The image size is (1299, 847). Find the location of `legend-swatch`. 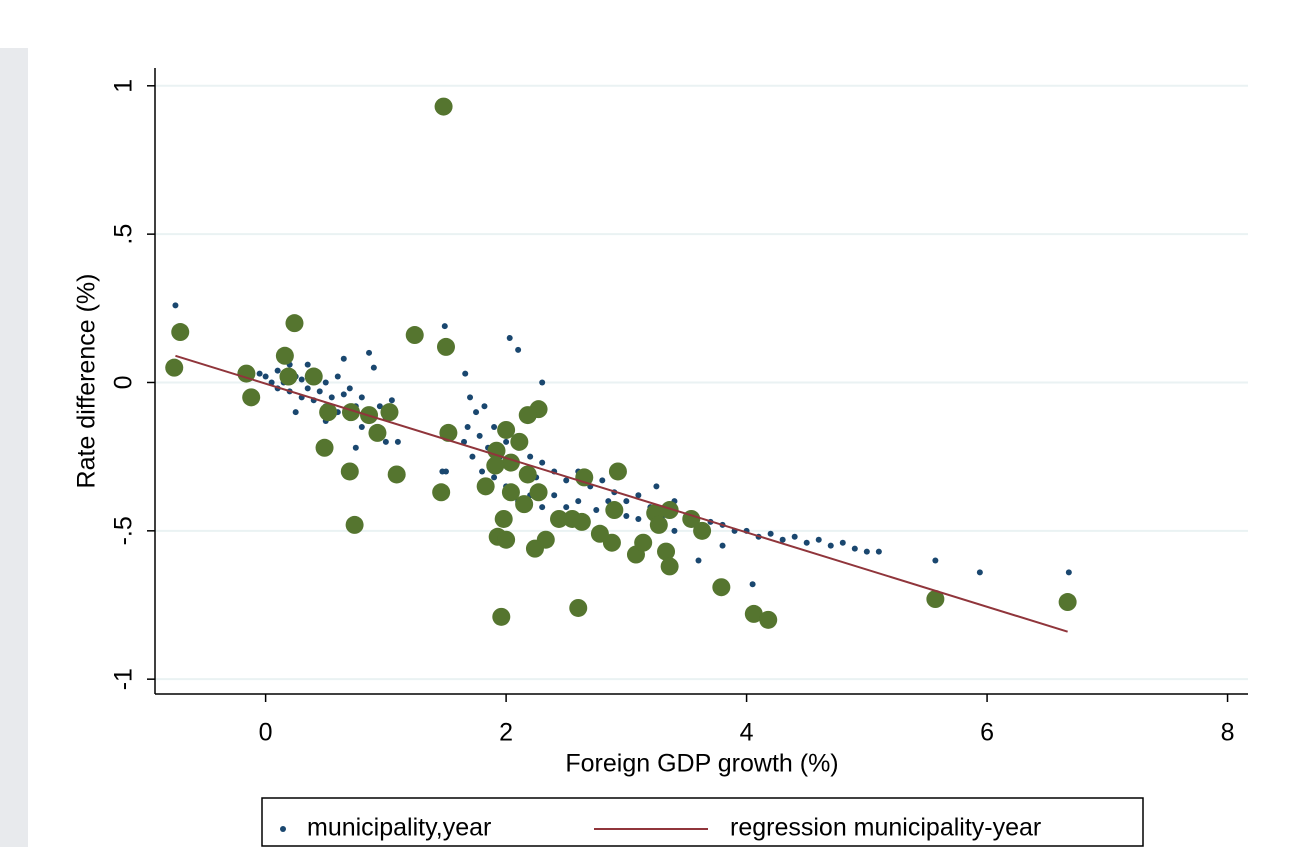

legend-swatch is located at coordinates (283, 829).